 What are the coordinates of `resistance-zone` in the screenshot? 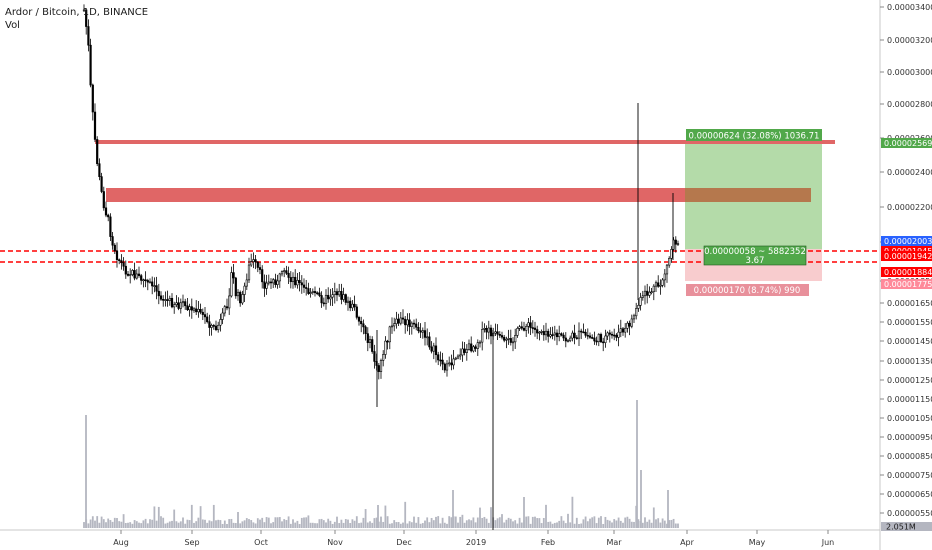 It's located at (458, 195).